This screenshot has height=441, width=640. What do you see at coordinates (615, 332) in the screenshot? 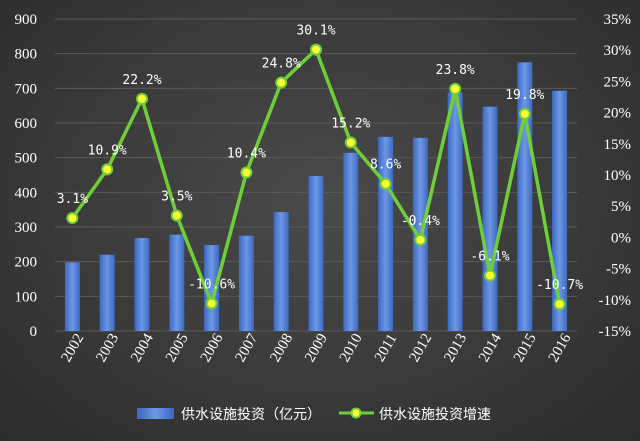
I see `right-axis-tick-label: -15%` at bounding box center [615, 332].